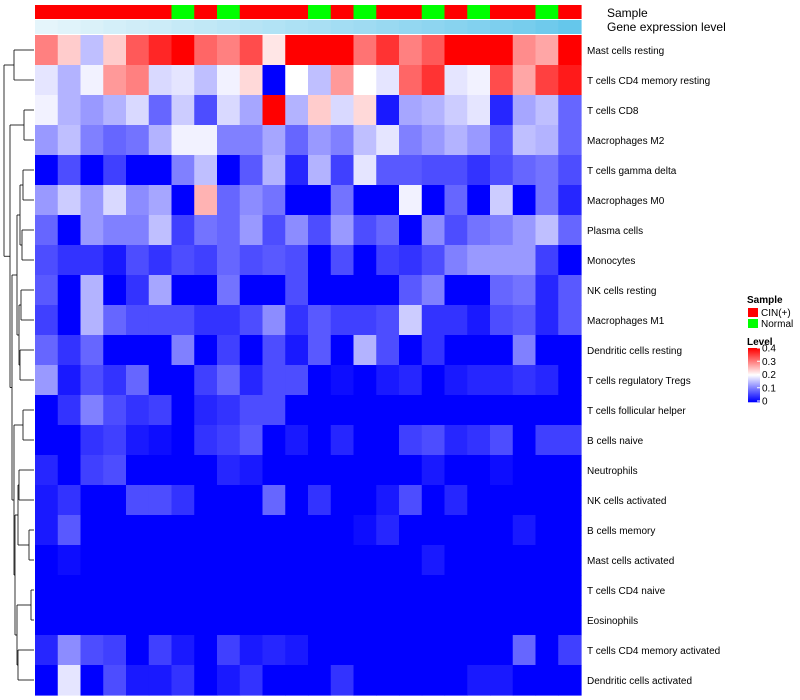  Describe the element at coordinates (765, 402) in the screenshot. I see `legend-tick-label: 0` at that location.